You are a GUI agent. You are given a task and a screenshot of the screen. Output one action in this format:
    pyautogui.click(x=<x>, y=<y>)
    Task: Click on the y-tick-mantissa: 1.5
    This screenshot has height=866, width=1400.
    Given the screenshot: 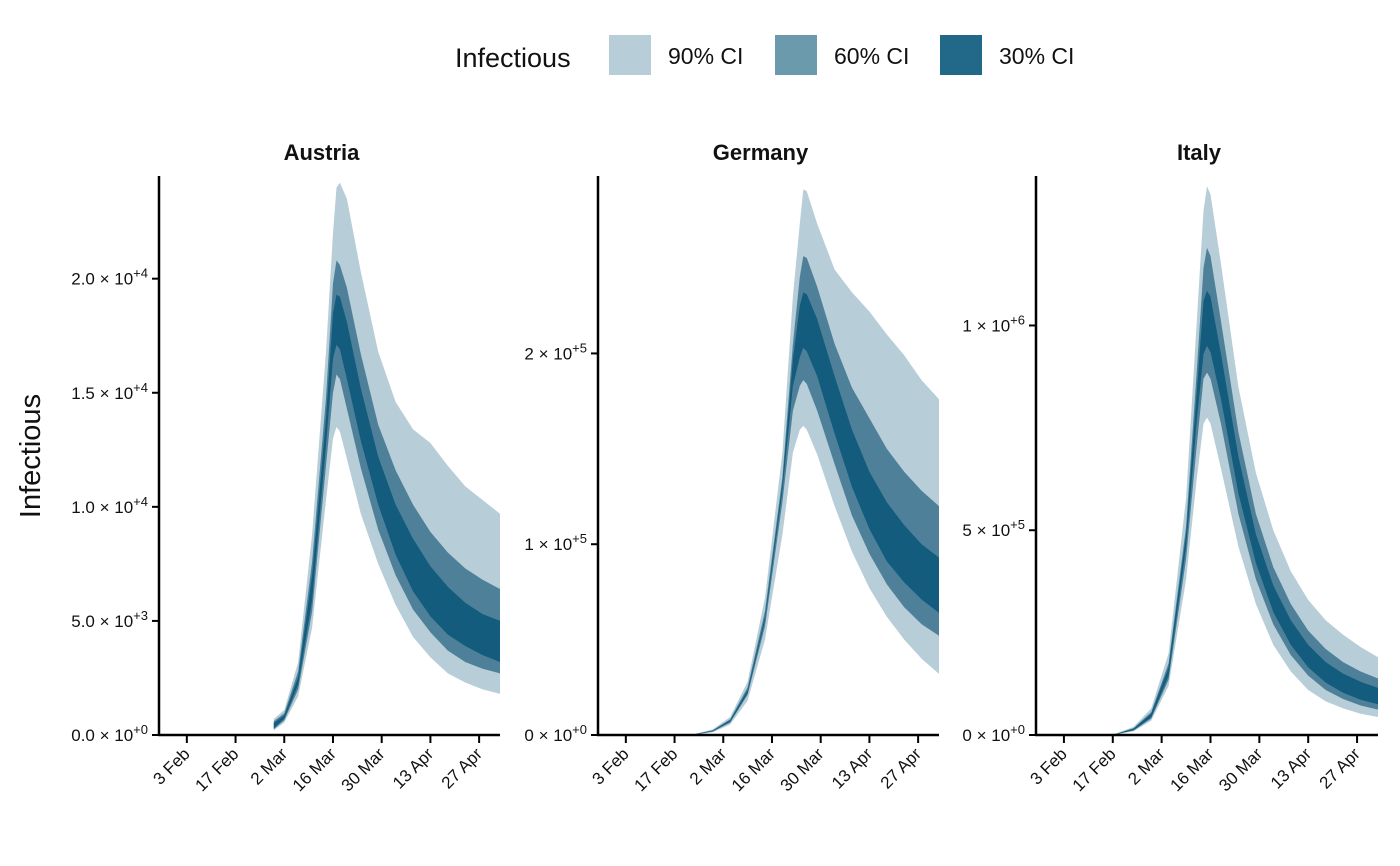 What is the action you would take?
    pyautogui.click(x=83, y=393)
    